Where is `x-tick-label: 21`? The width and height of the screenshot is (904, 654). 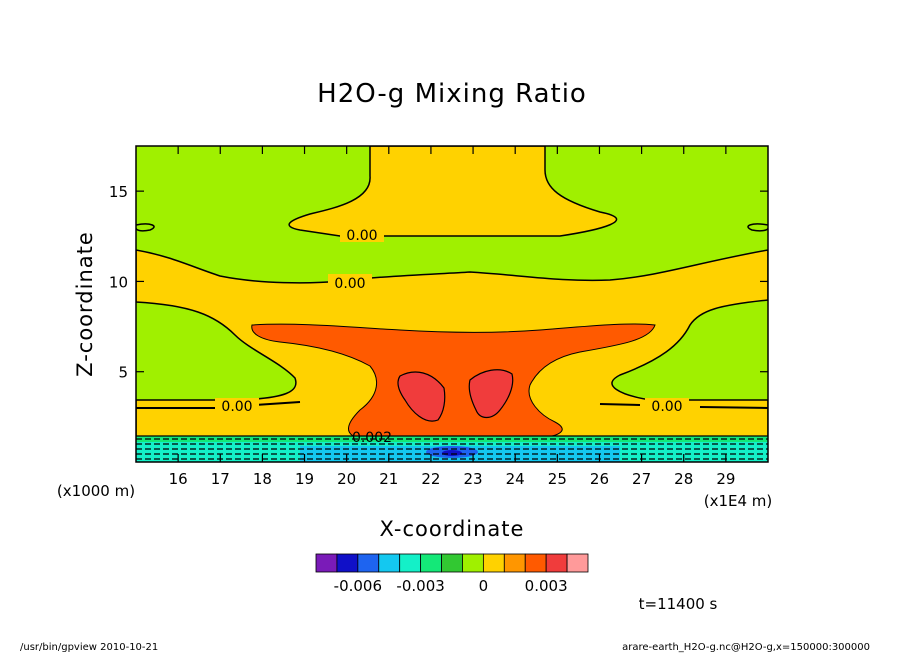
x-tick-label: 21 is located at coordinates (388, 479).